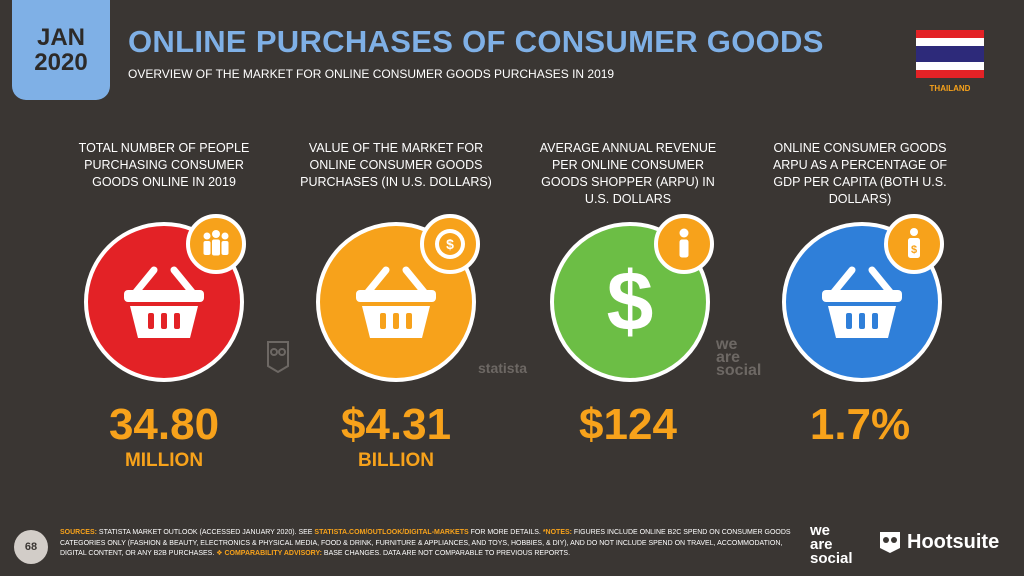  What do you see at coordinates (628, 424) in the screenshot?
I see `metric-value: $124` at bounding box center [628, 424].